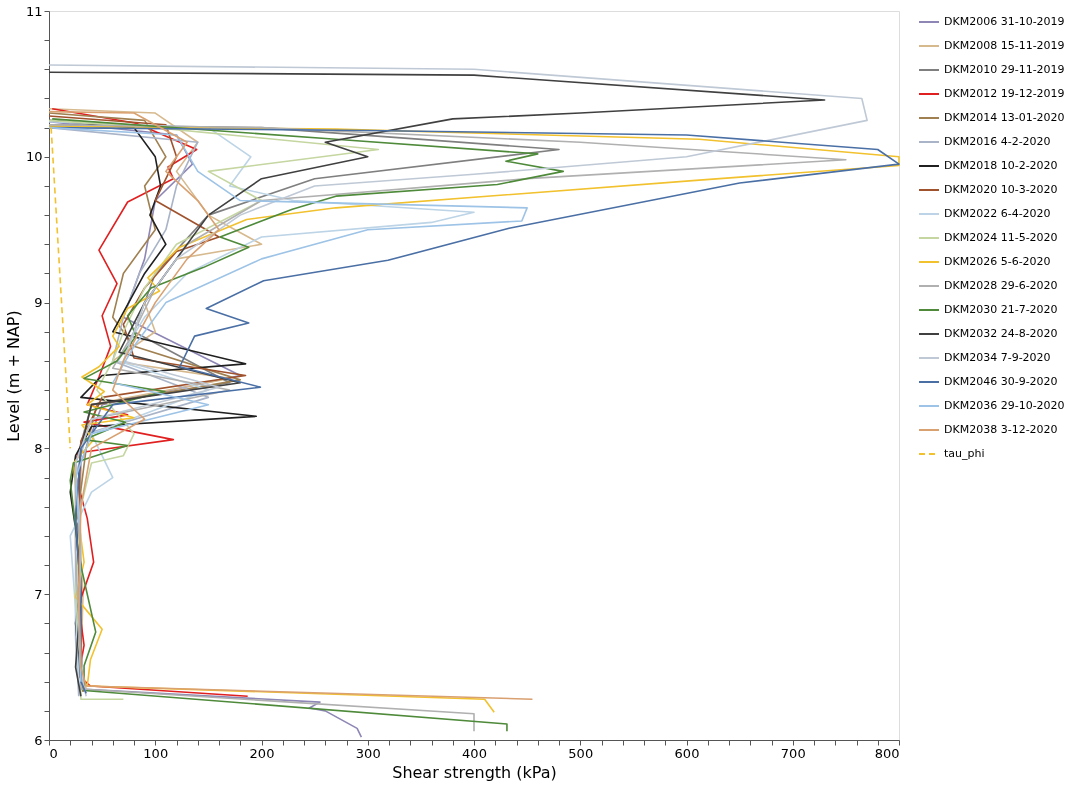  Describe the element at coordinates (1001, 165) in the screenshot. I see `legend-label: DKM2018 10-2-2020` at that location.